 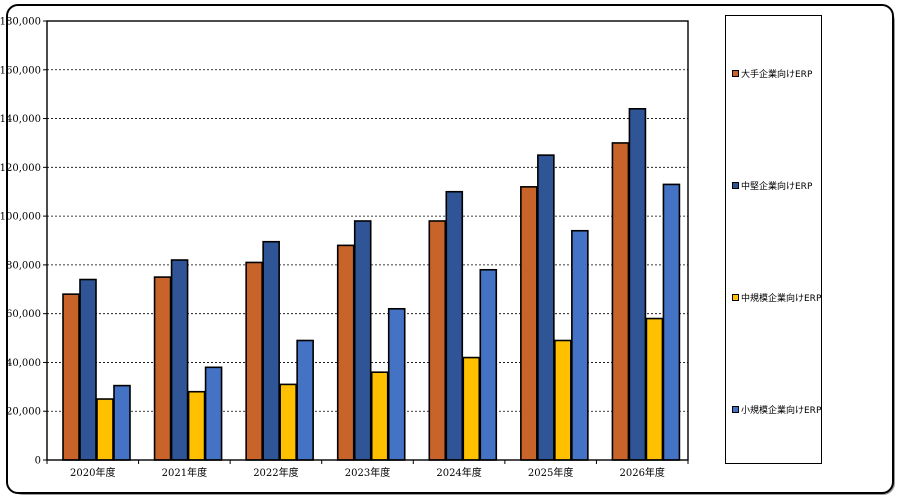 I want to click on legend-item-mid: 中堅企業向けERP, so click(x=772, y=185).